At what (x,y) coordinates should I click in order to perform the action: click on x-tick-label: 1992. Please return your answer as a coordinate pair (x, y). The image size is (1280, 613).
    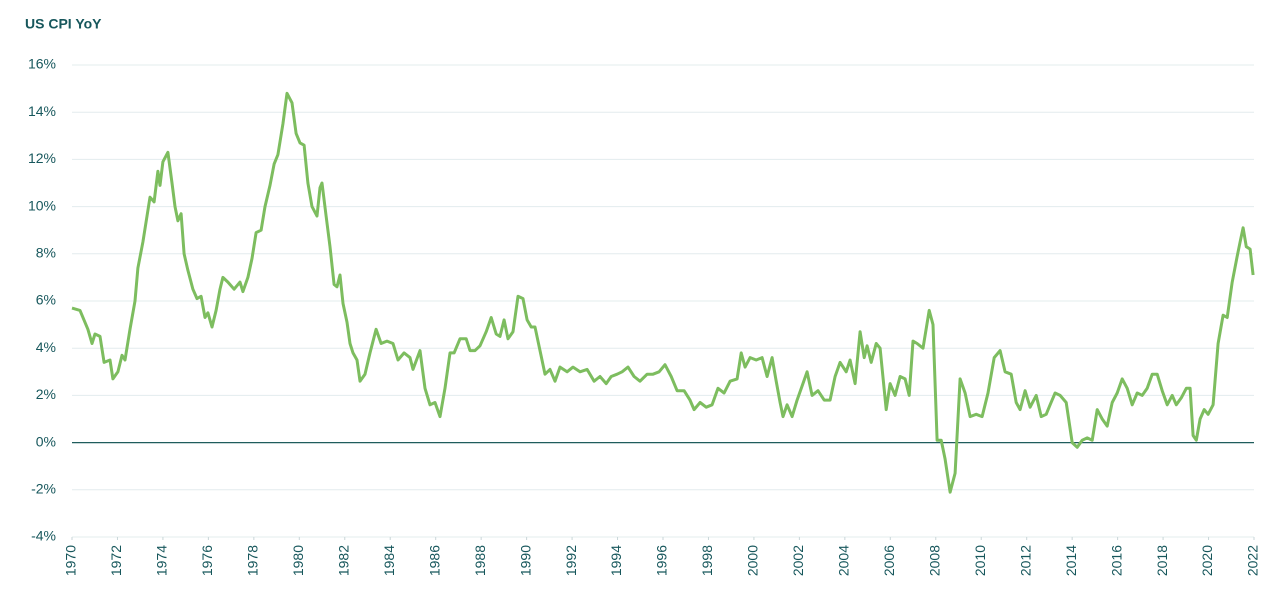
    Looking at the image, I should click on (571, 560).